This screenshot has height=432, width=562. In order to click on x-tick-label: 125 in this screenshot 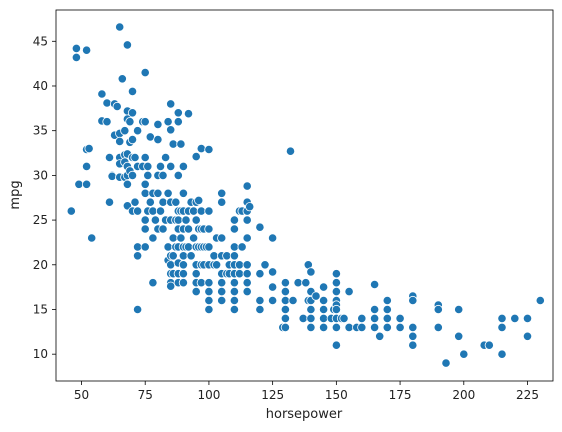, I will do `click(272, 395)`.